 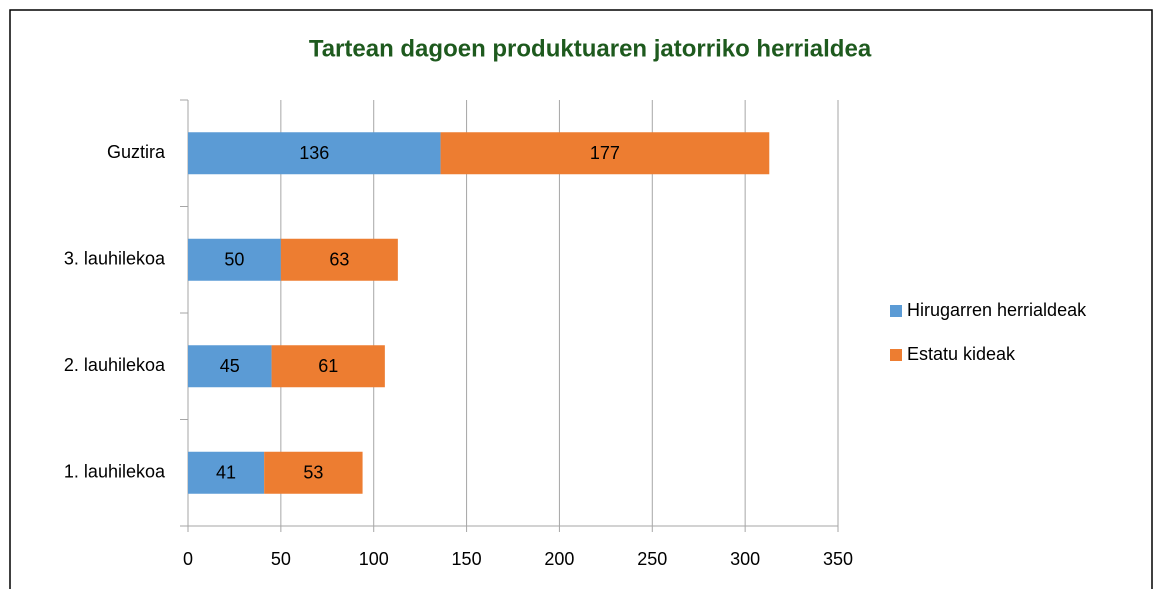 I want to click on data-label: 177, so click(x=605, y=153).